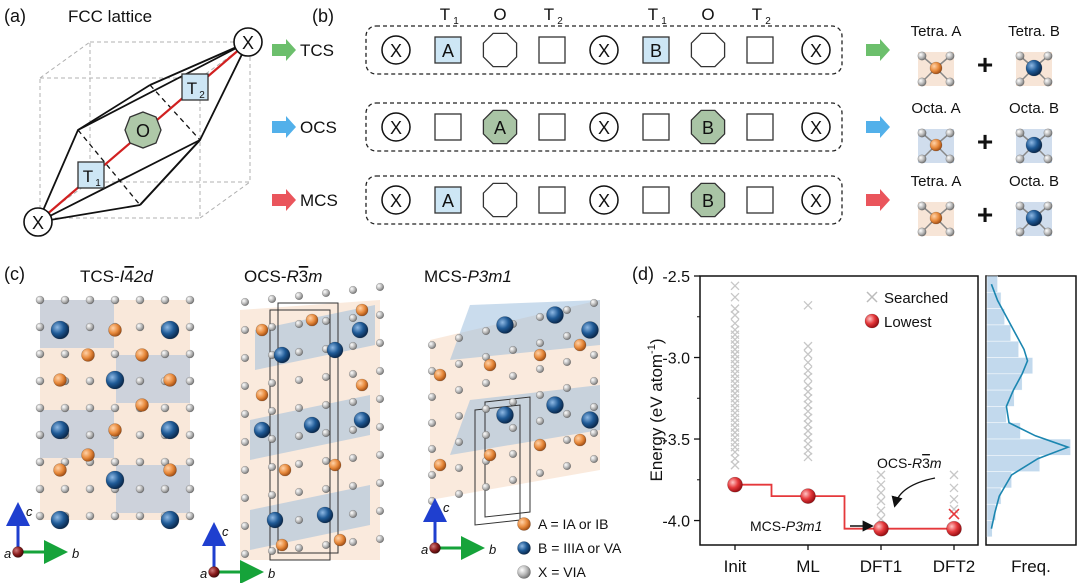 The image size is (1080, 583). What do you see at coordinates (283, 276) in the screenshot?
I see `structure-title-2: OCS-R3m` at bounding box center [283, 276].